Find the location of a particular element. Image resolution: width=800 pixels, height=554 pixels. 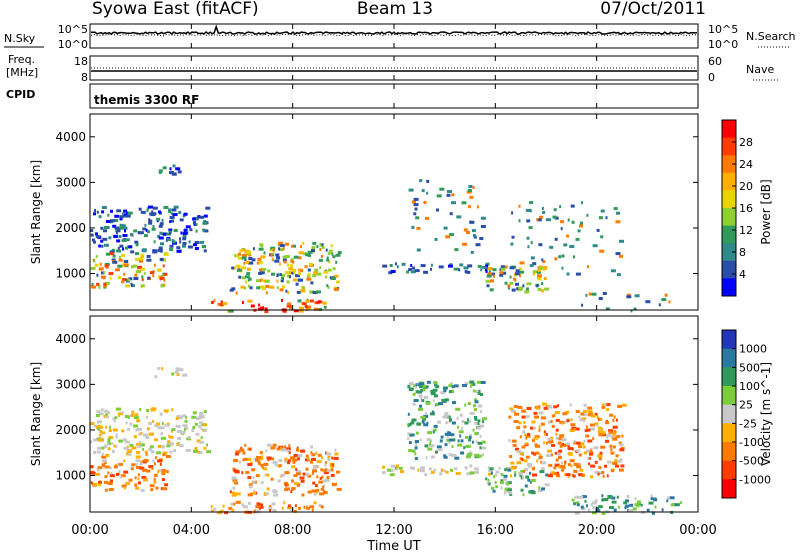

nave-tick-top: 60 is located at coordinates (715, 61).